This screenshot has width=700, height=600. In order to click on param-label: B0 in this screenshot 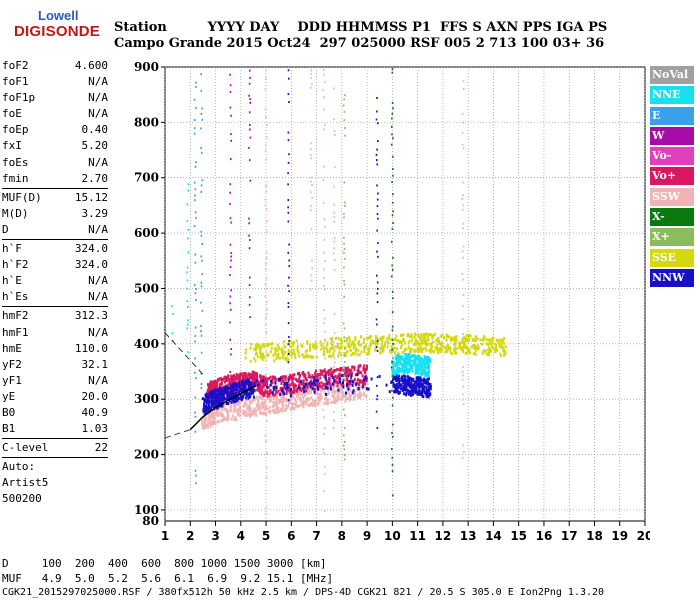, I will do `click(9, 412)`.